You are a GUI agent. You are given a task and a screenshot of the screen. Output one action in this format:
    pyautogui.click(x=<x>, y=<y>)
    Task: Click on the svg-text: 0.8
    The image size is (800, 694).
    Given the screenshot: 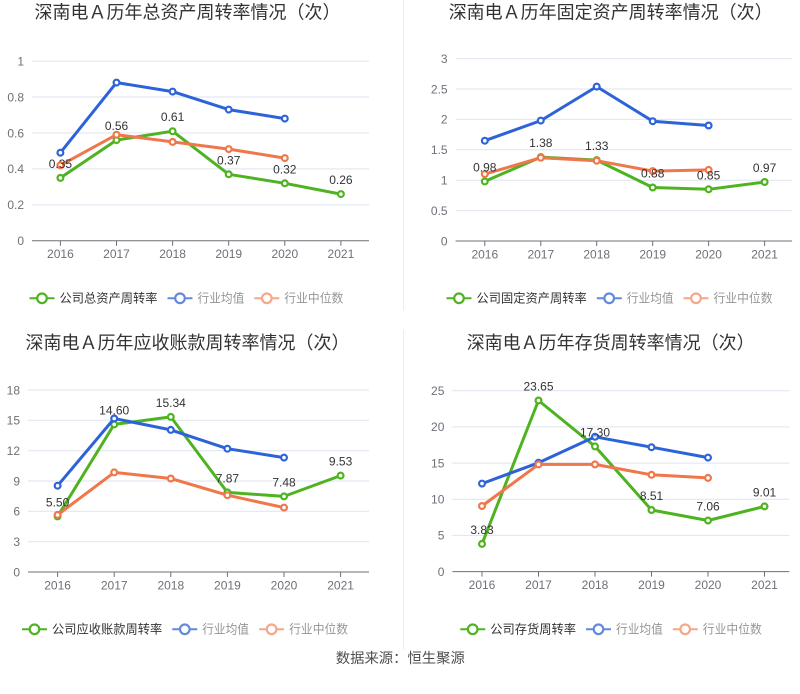 What is the action you would take?
    pyautogui.click(x=15, y=97)
    